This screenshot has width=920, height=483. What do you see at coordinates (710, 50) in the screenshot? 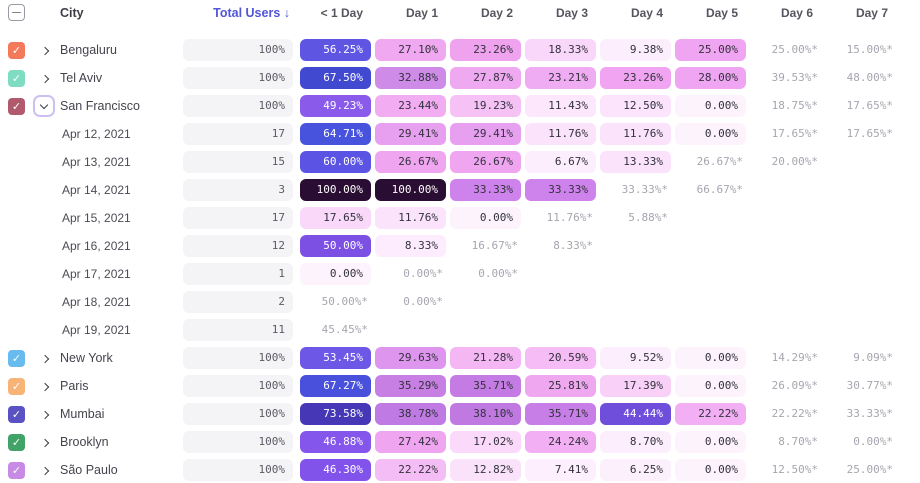
I see `retention-value-pill: 25.00%` at bounding box center [710, 50].